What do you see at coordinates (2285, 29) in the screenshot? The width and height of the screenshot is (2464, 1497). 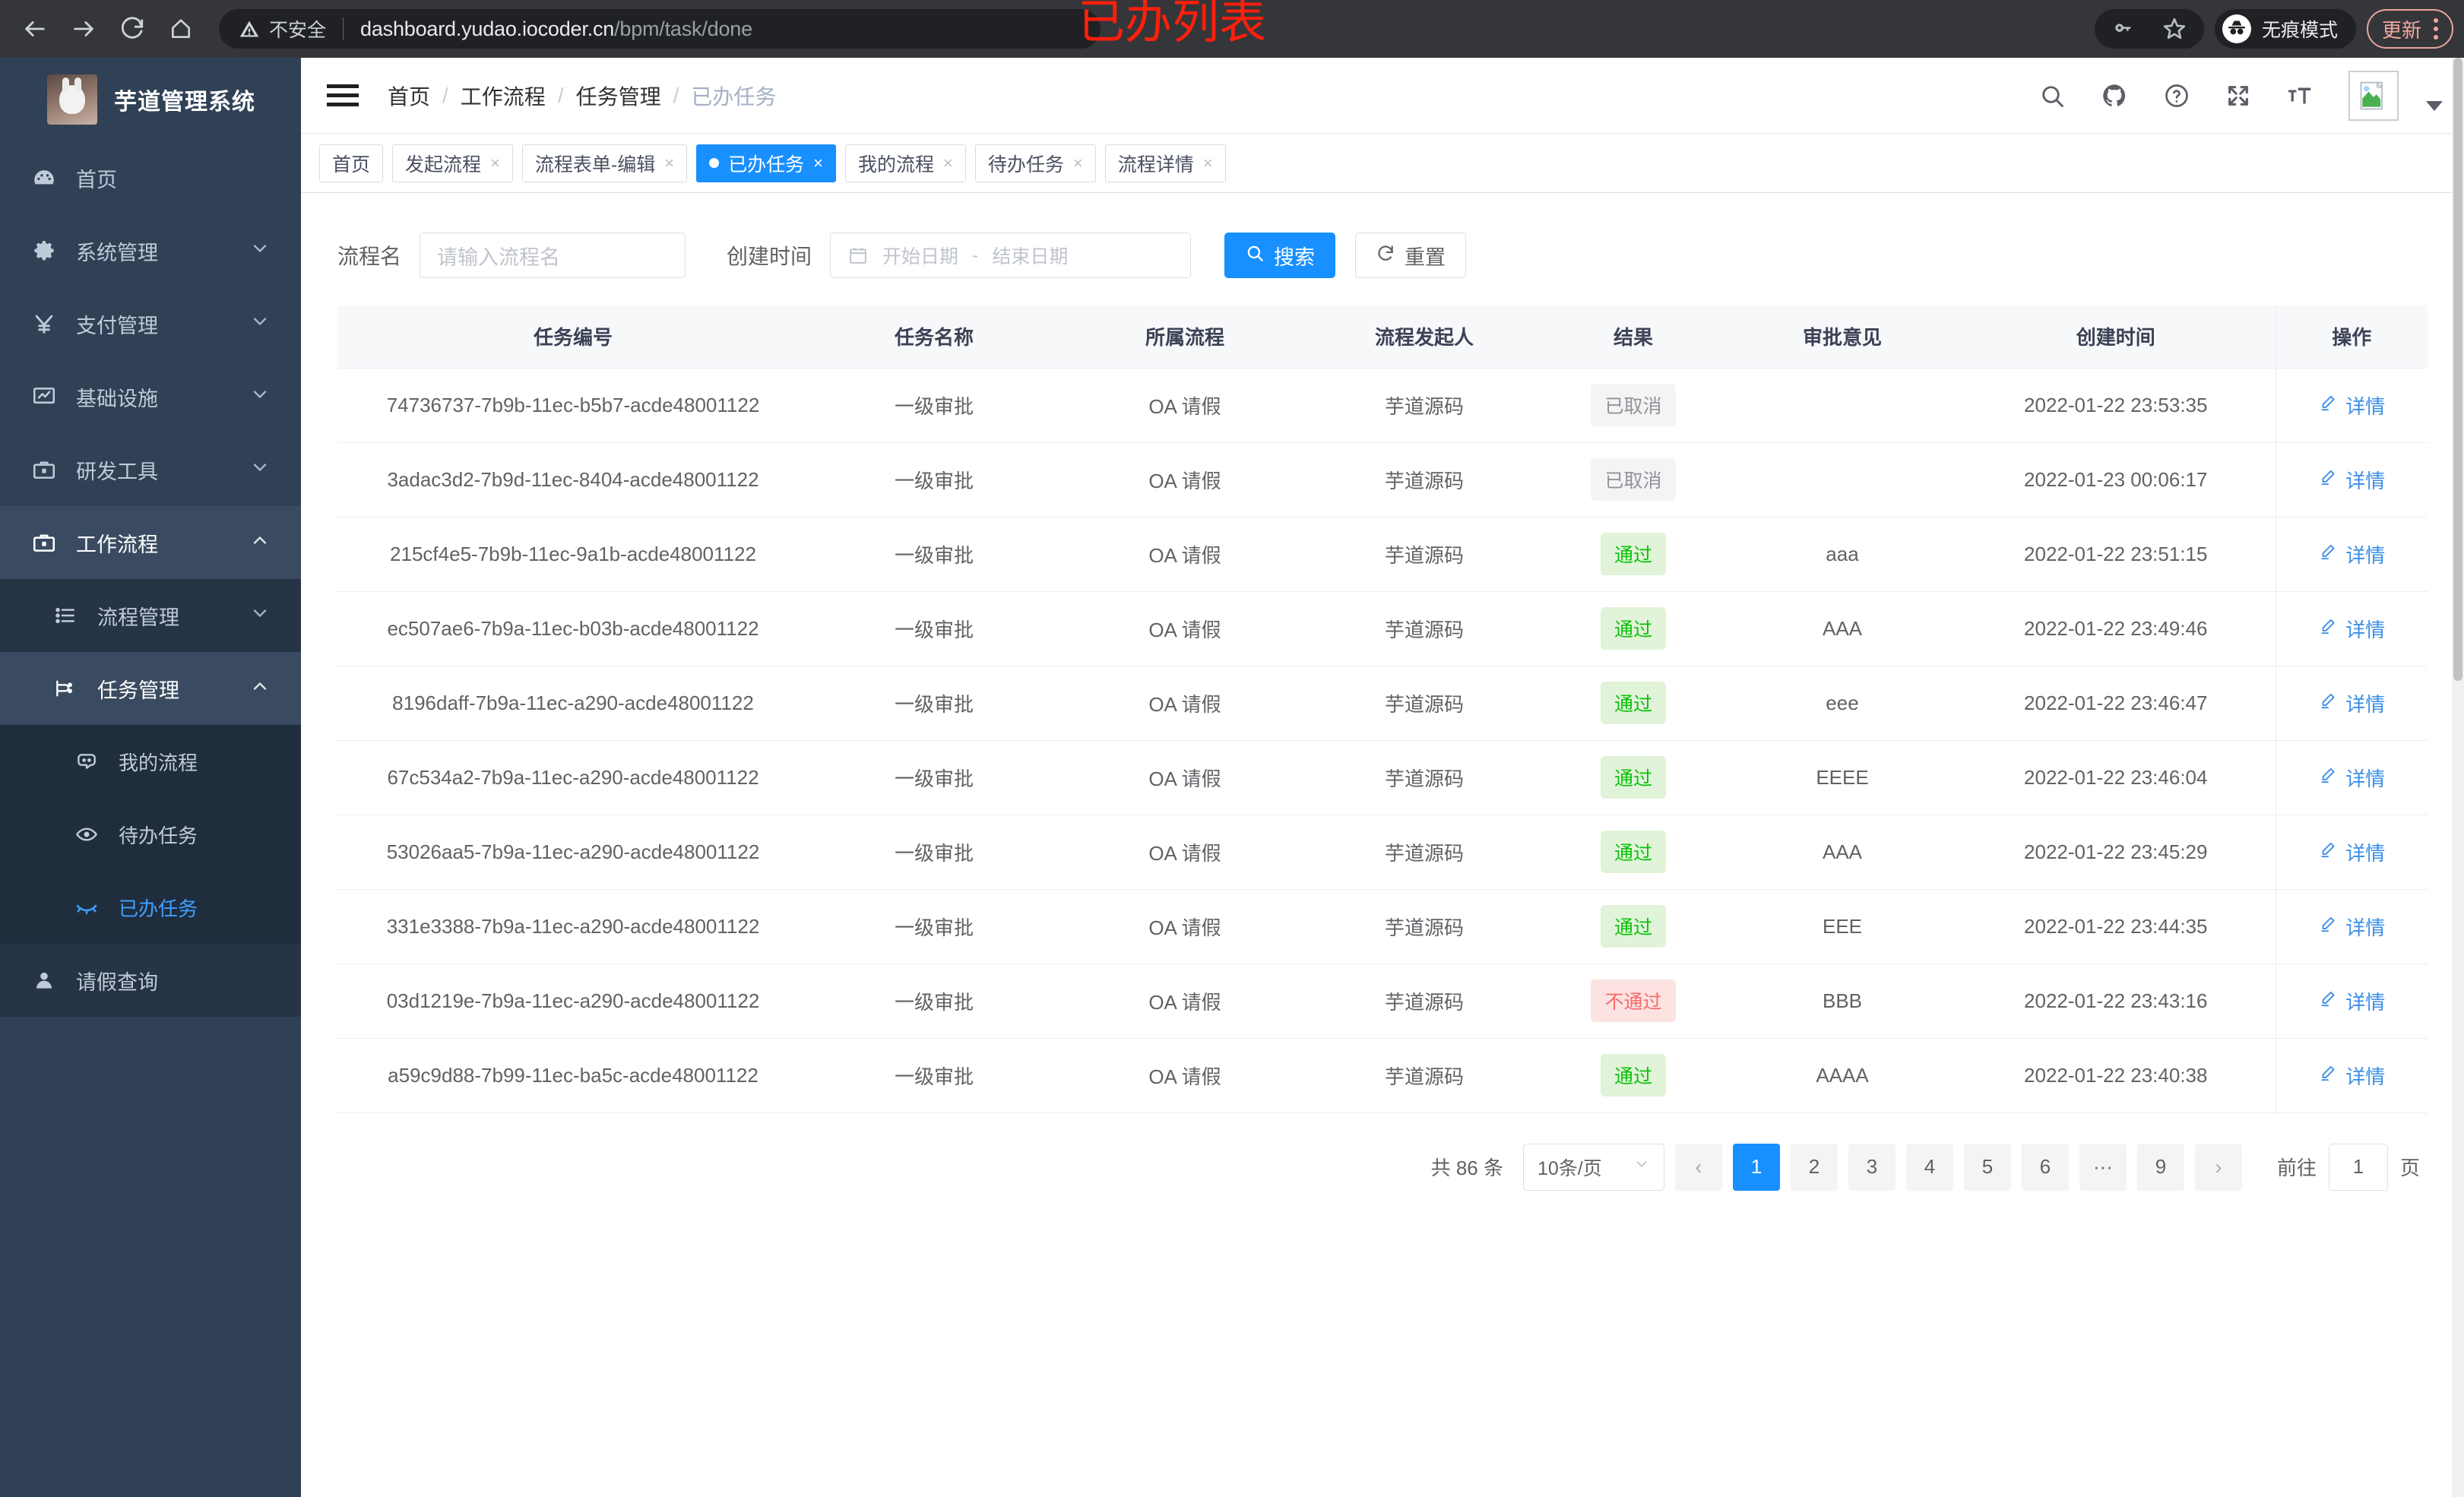 I see `incognito-indicator: 无痕模式` at bounding box center [2285, 29].